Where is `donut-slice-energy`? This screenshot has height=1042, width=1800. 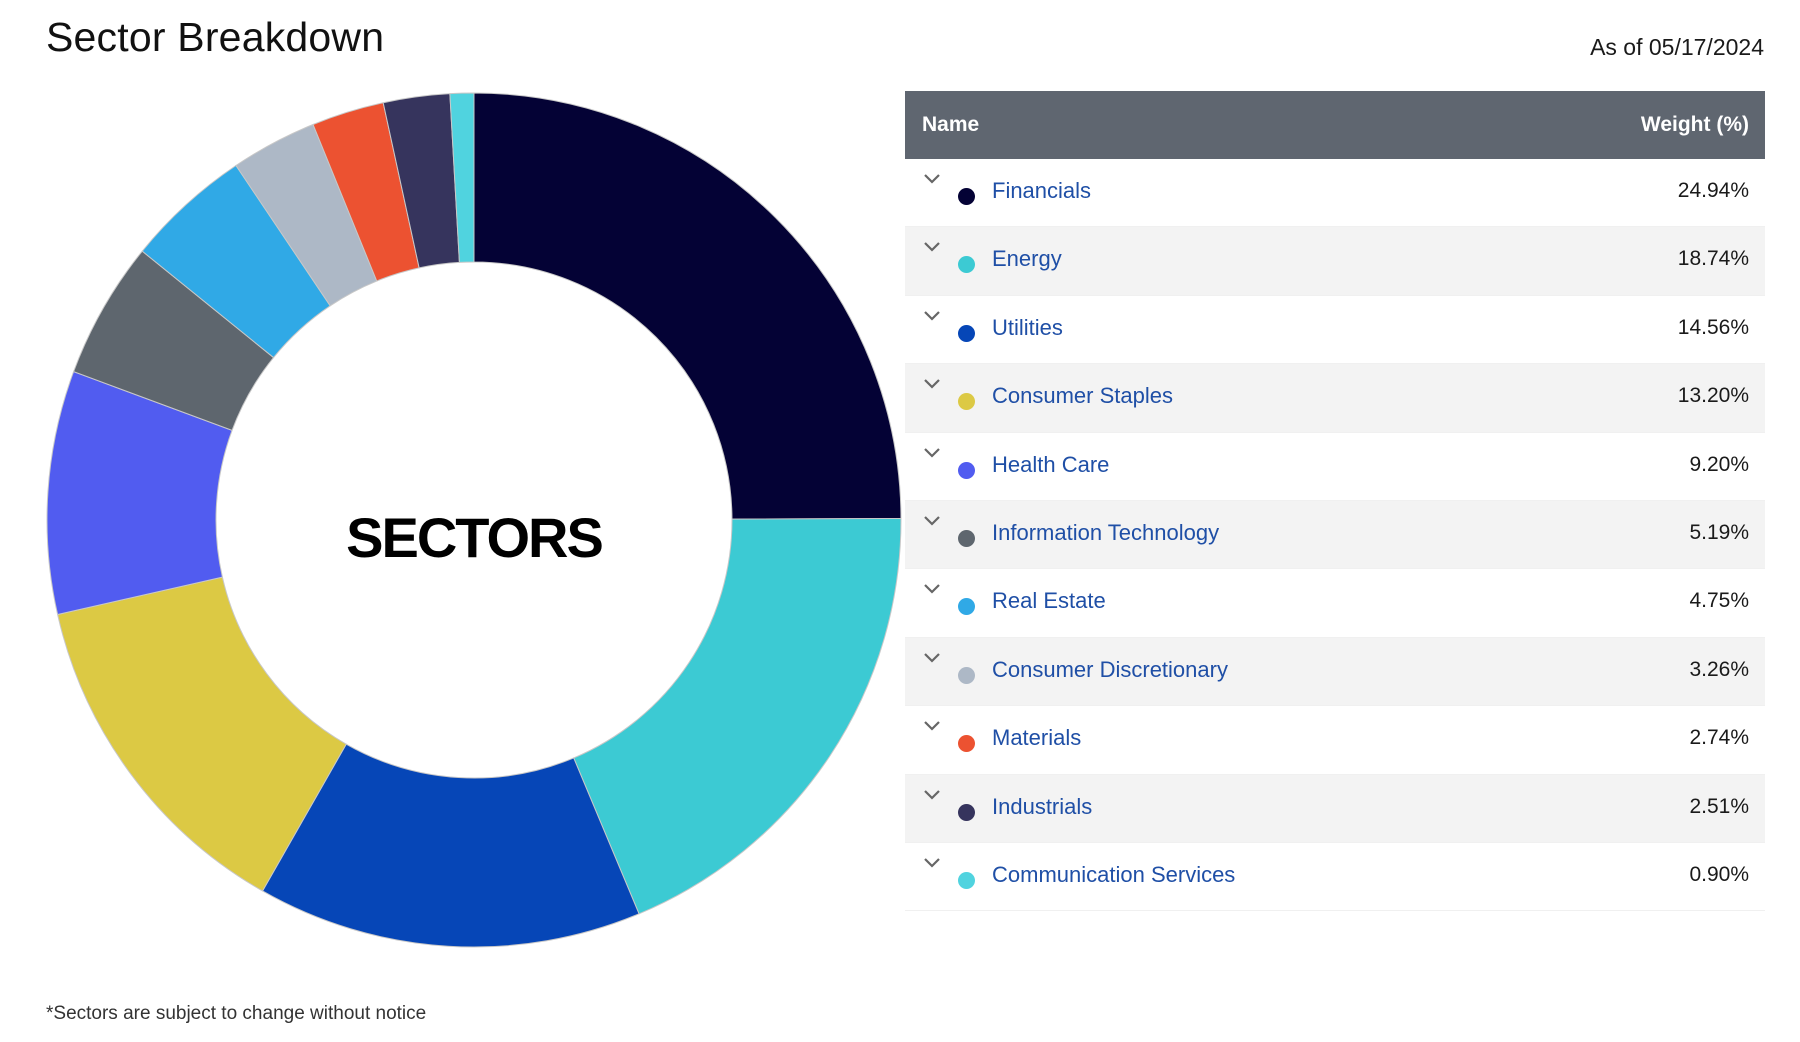
donut-slice-energy is located at coordinates (737, 716).